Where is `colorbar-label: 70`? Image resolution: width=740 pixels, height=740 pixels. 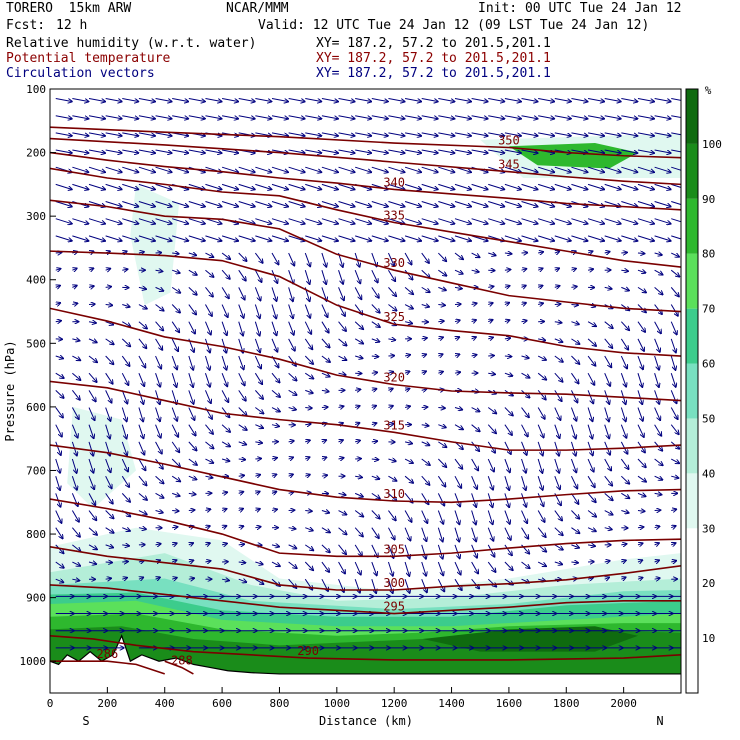 colorbar-label: 70 is located at coordinates (708, 309).